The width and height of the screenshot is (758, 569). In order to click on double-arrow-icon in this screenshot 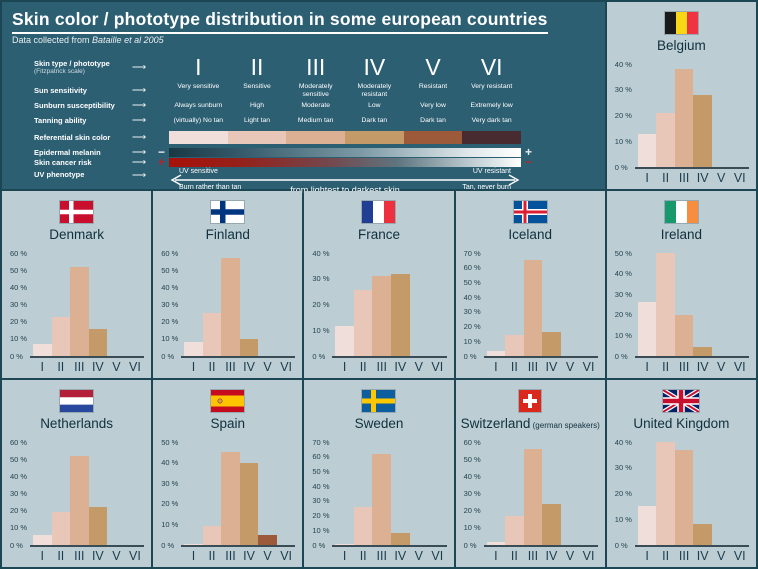, I will do `click(345, 180)`.